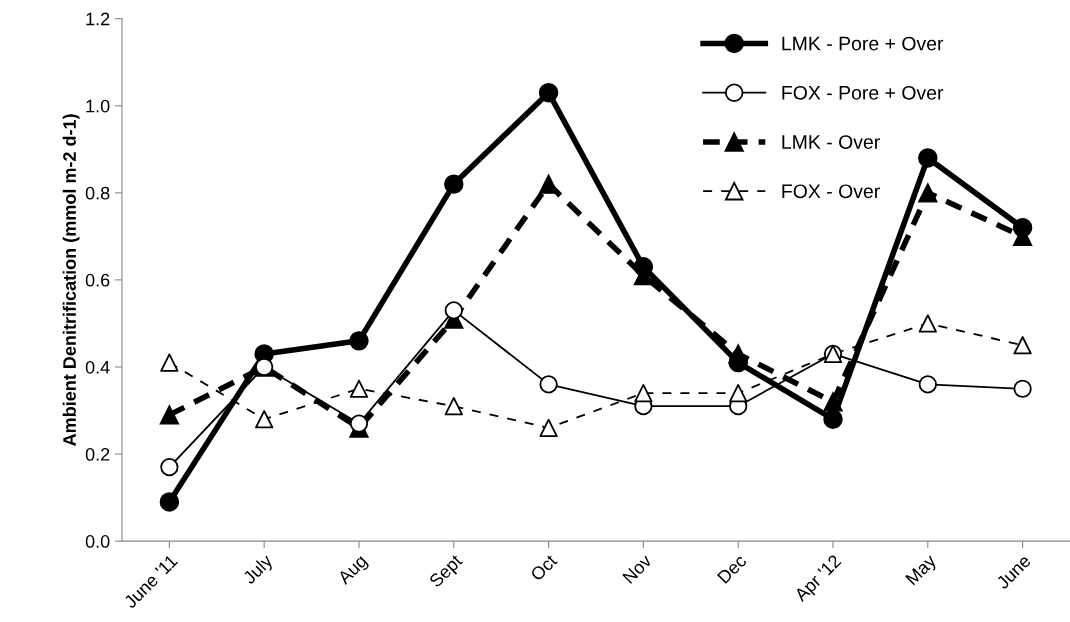 This screenshot has height=622, width=1070. What do you see at coordinates (97, 454) in the screenshot?
I see `y-tick-label: 0.2` at bounding box center [97, 454].